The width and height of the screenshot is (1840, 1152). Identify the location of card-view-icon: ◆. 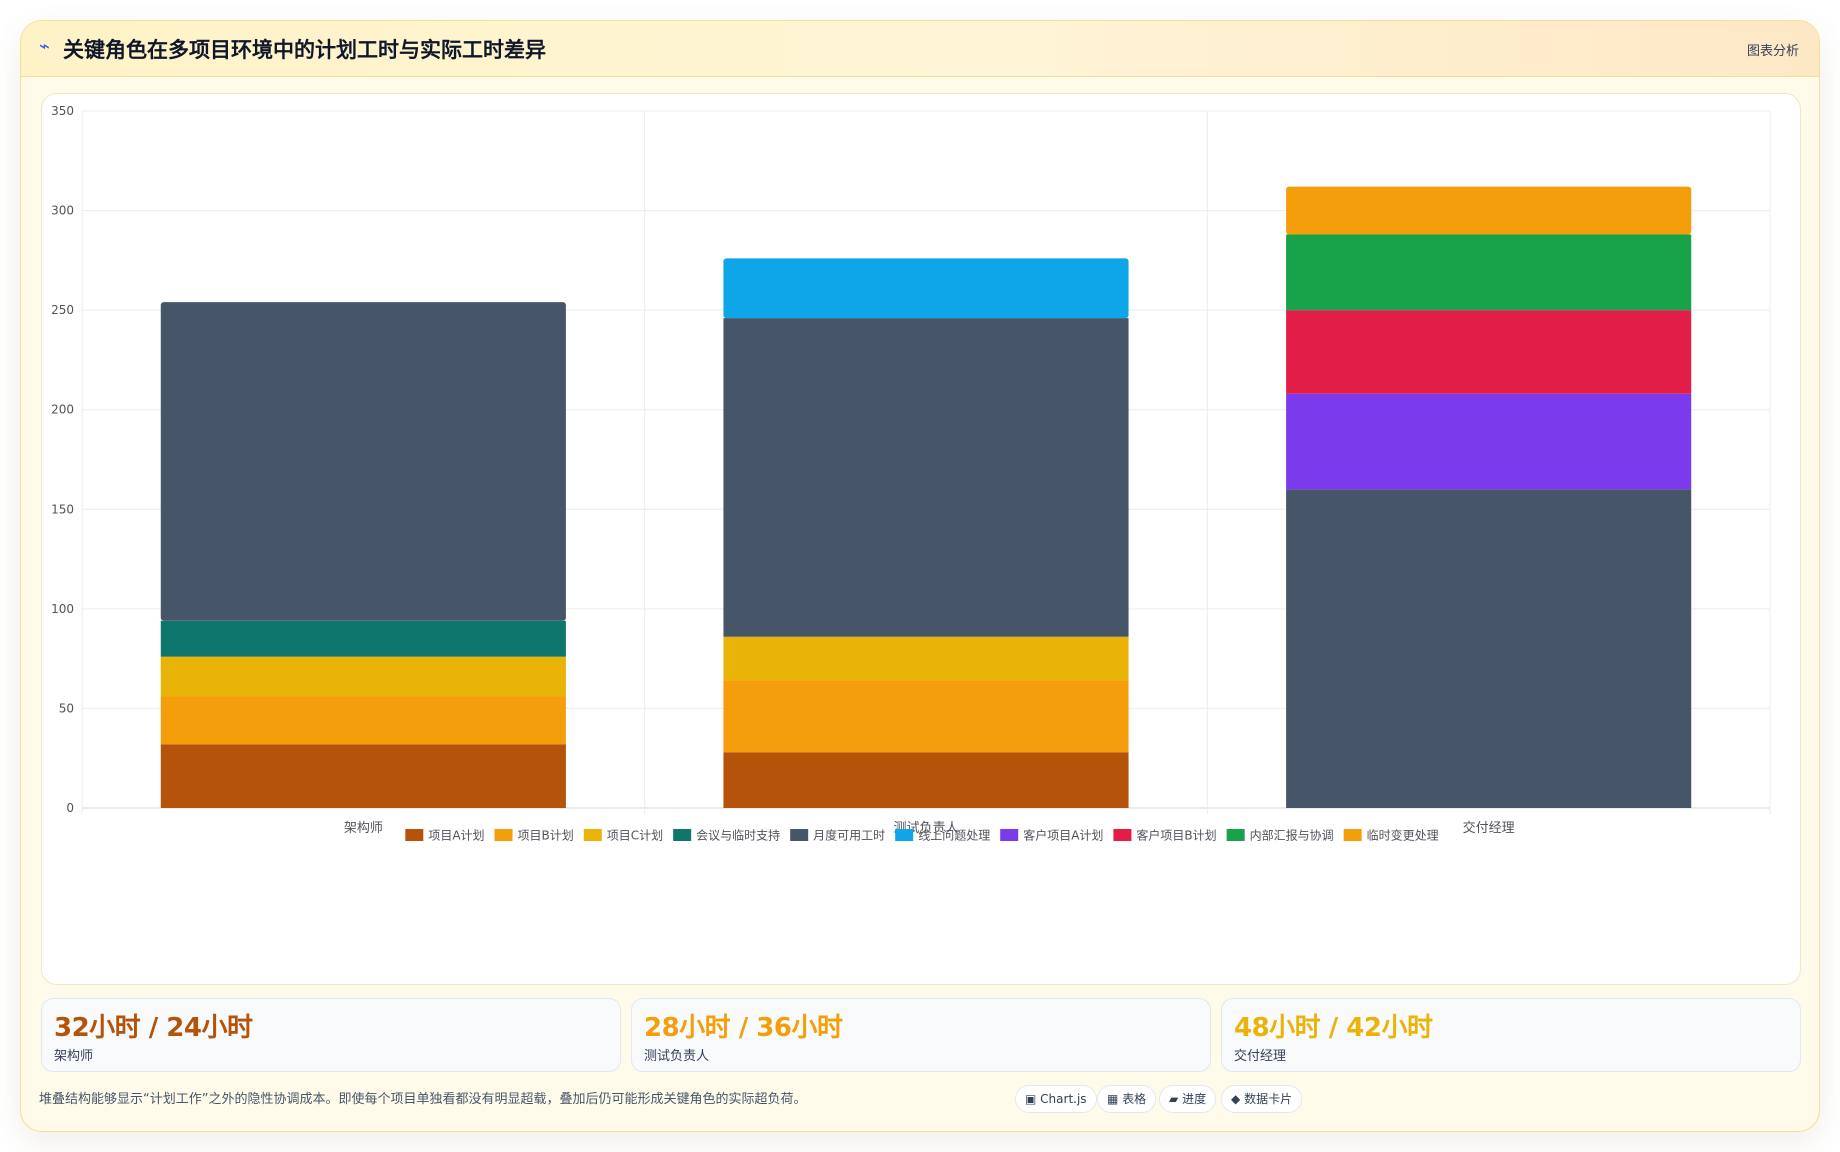
(1236, 1099).